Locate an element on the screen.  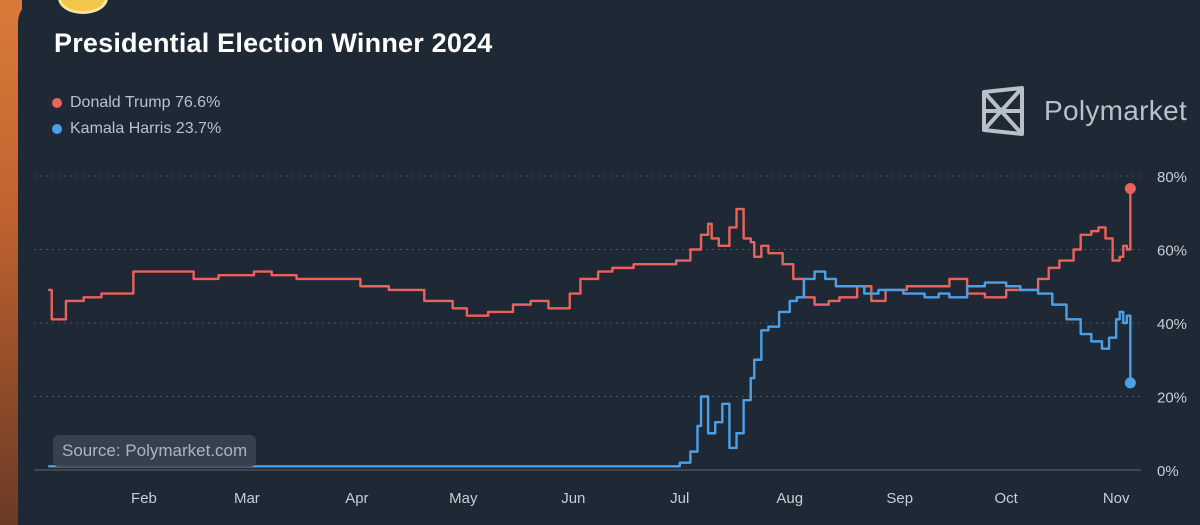
x-tick-label: May is located at coordinates (463, 498).